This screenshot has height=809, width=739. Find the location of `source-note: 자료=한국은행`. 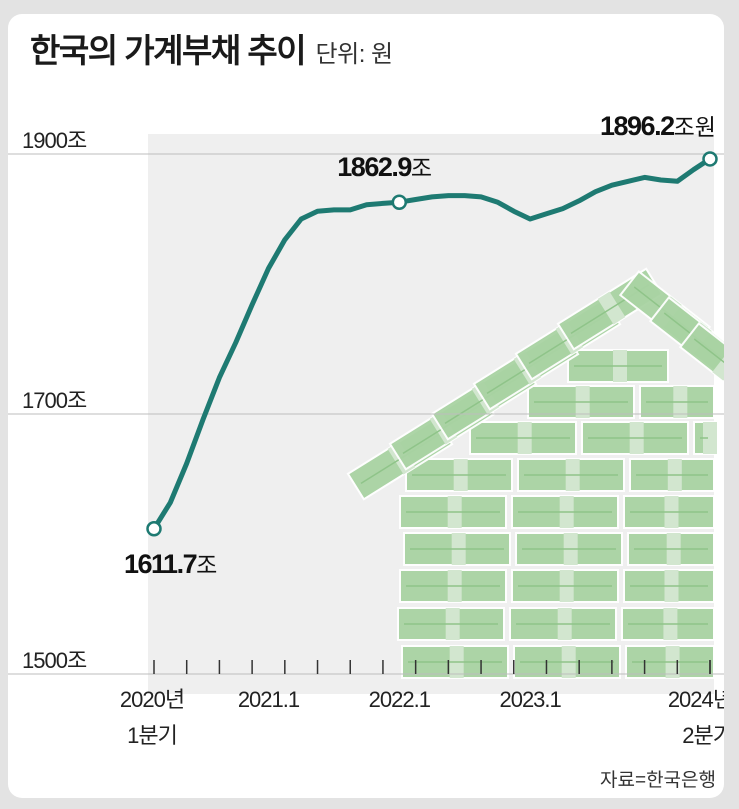

source-note: 자료=한국은행 is located at coordinates (658, 780).